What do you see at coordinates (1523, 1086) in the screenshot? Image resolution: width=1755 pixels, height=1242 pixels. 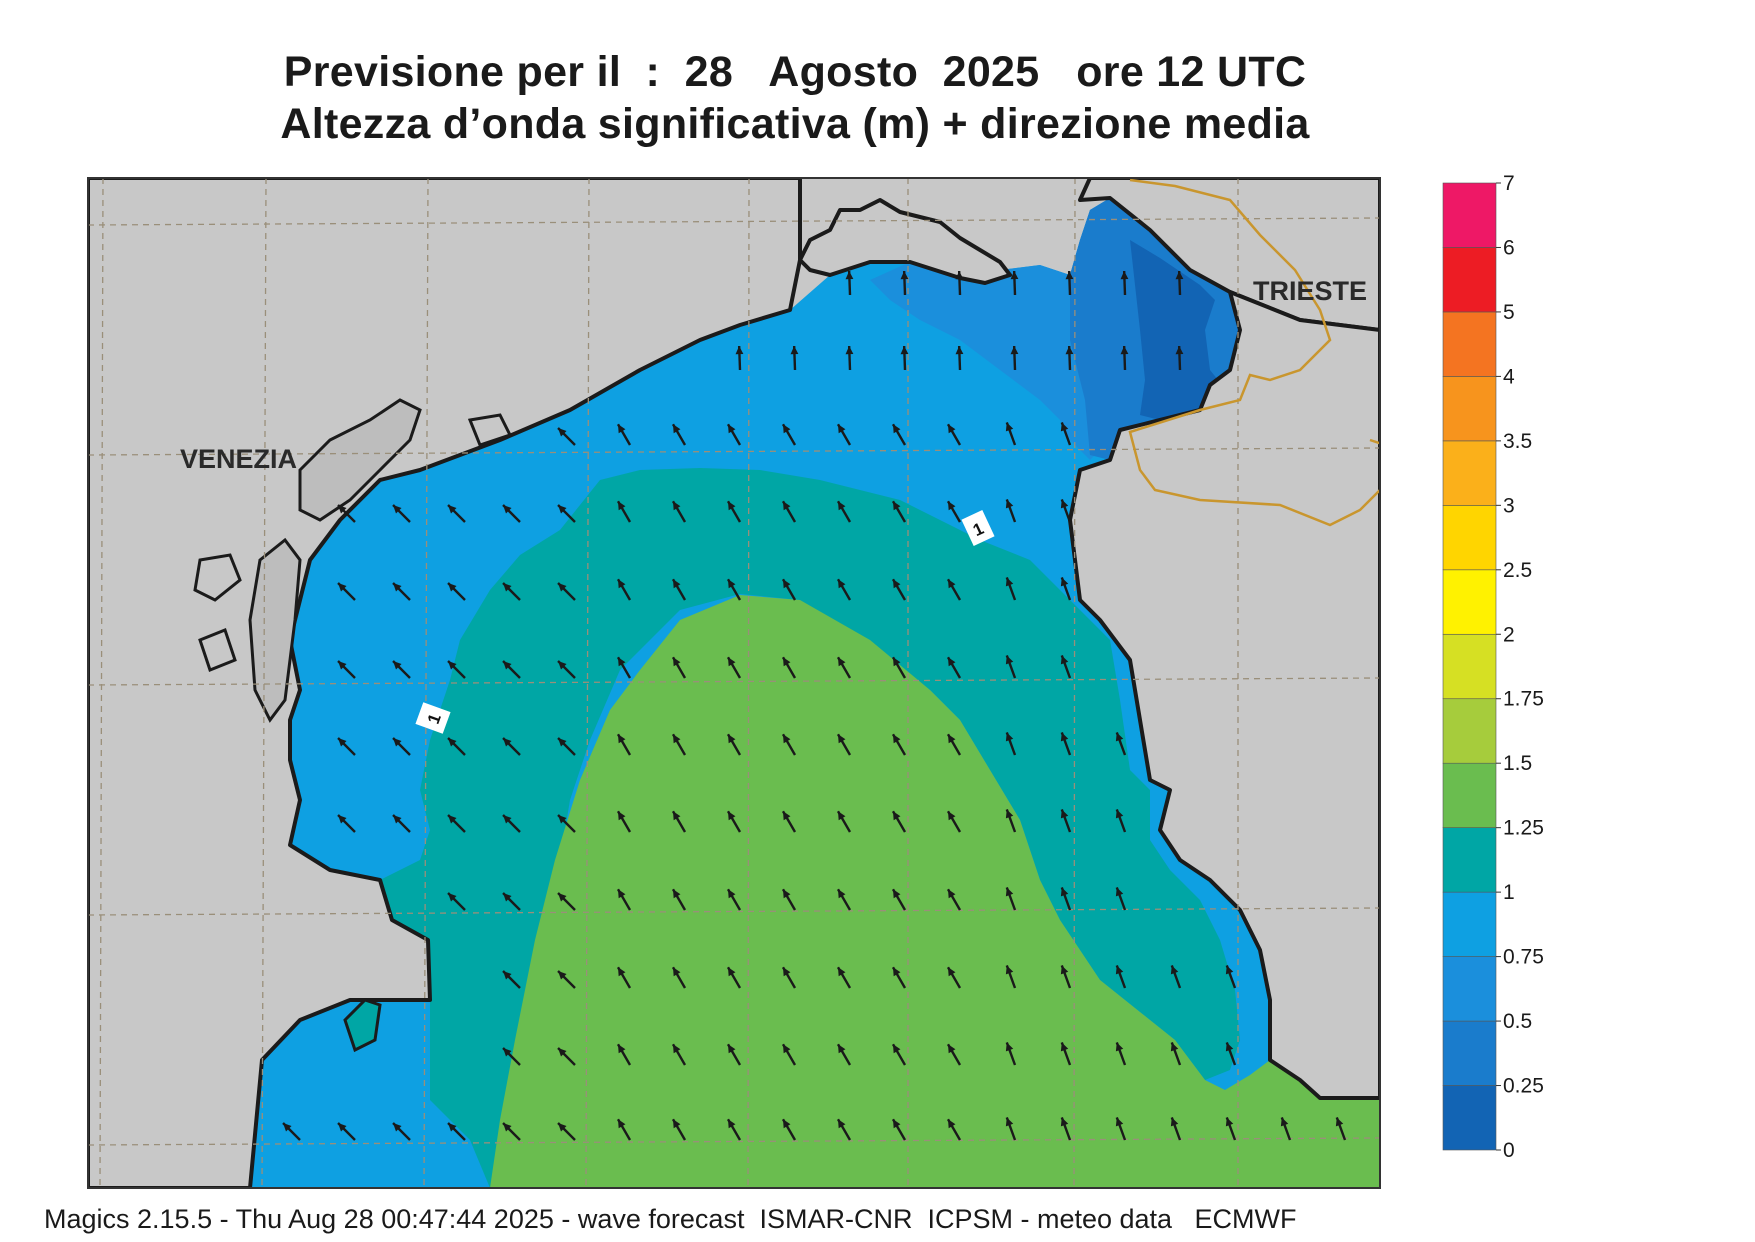 I see `colorbar-tick-label: 0.25` at bounding box center [1523, 1086].